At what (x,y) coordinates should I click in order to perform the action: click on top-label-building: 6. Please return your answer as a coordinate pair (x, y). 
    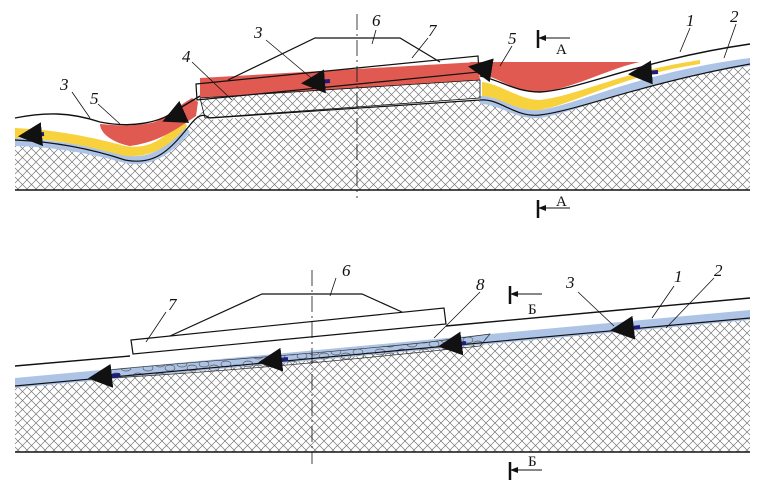
    Looking at the image, I should click on (376, 20).